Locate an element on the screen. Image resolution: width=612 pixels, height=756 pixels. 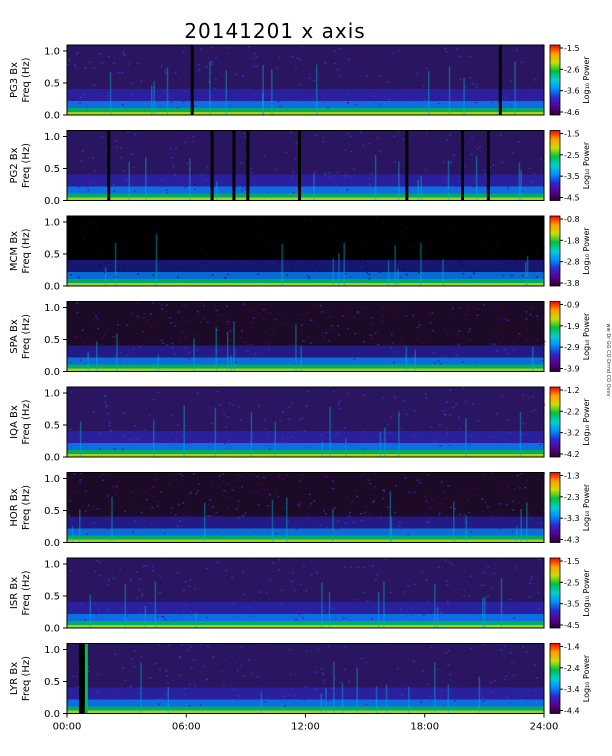
side-note: ww Dr GG CO Drmd CO Ovvv is located at coordinates (608, 360).